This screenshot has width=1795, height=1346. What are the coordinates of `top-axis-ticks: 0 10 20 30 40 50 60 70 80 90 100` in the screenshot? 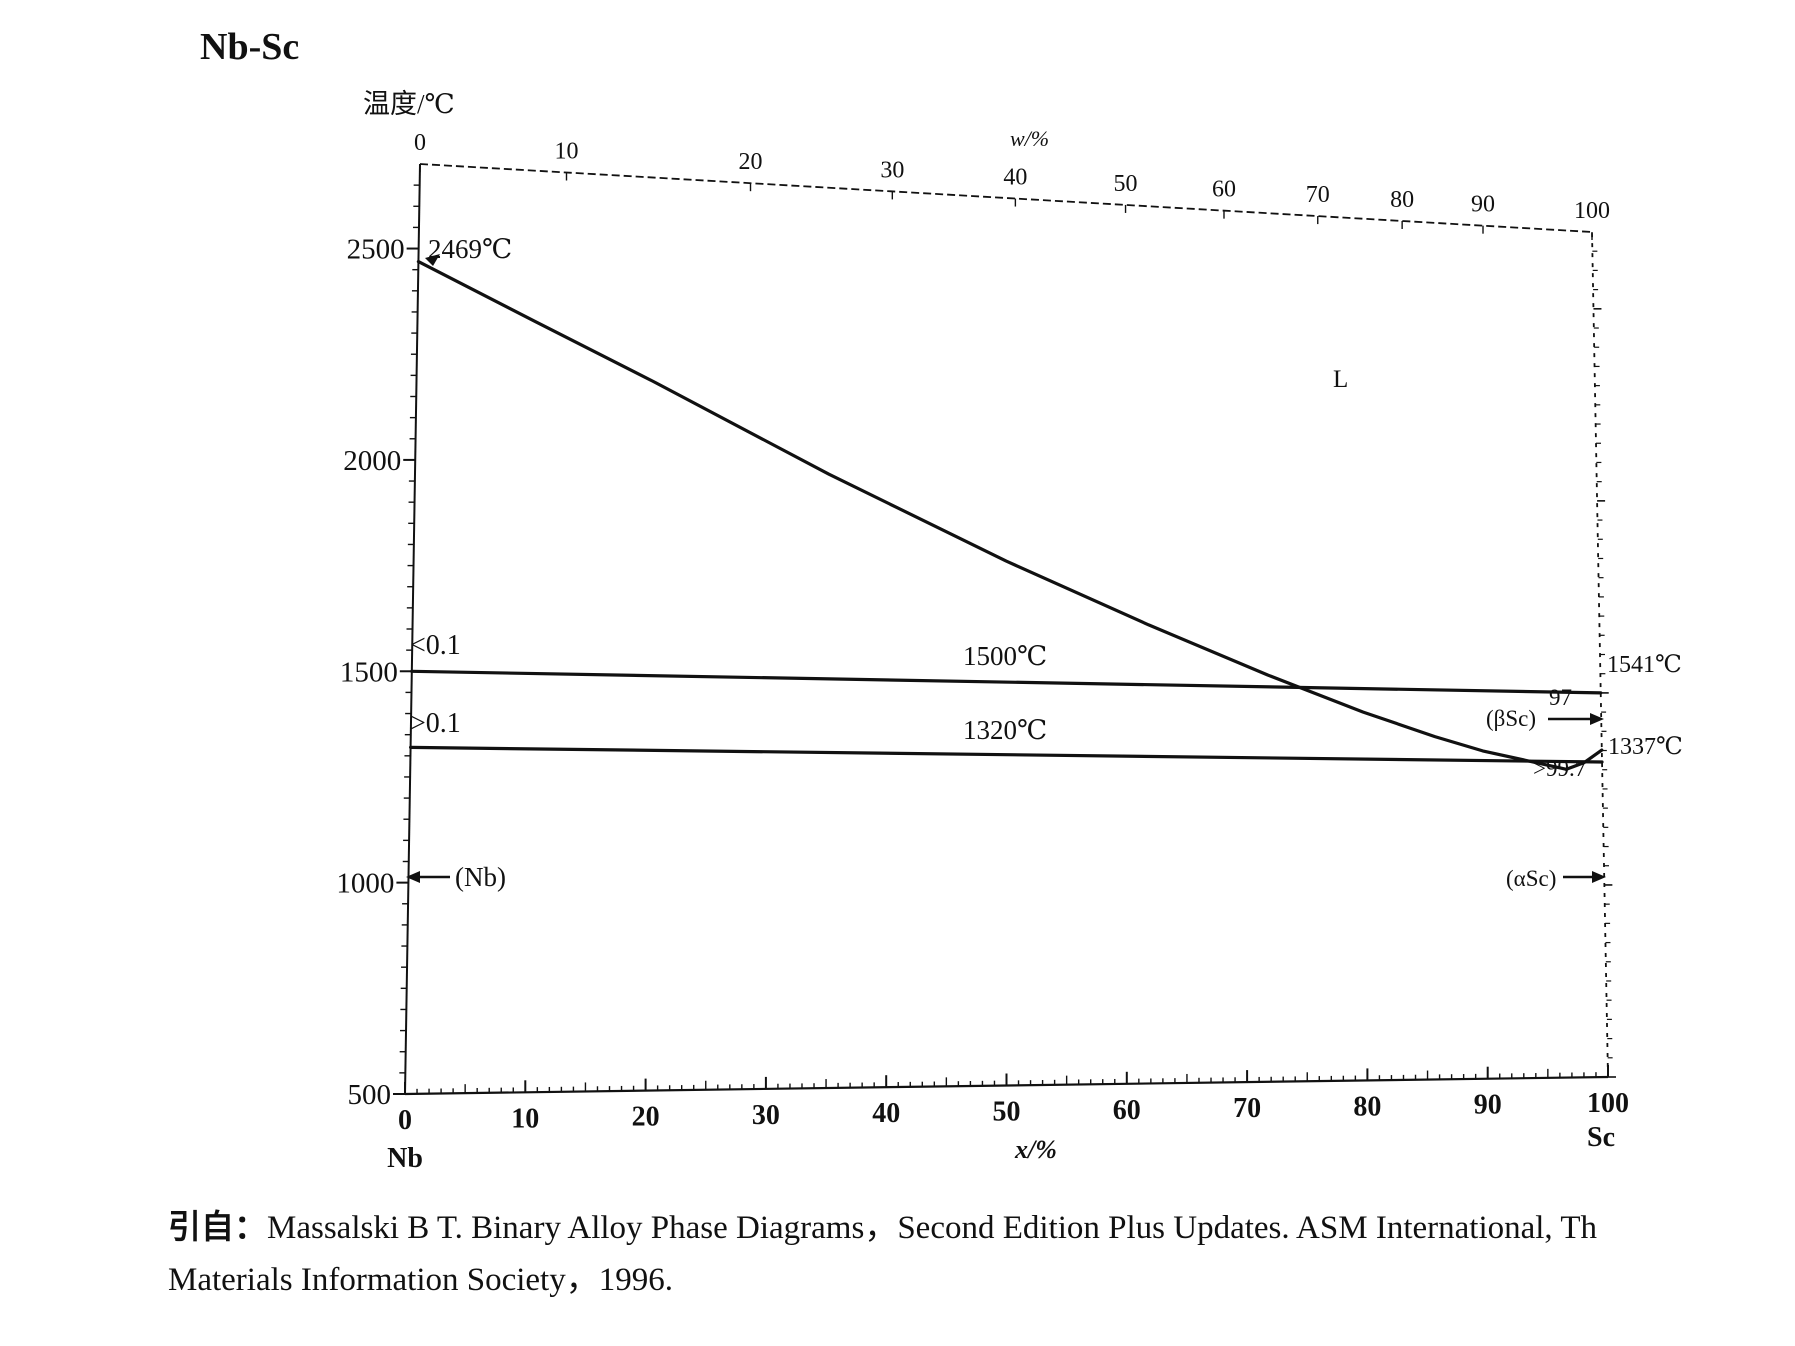 It's located at (1012, 185).